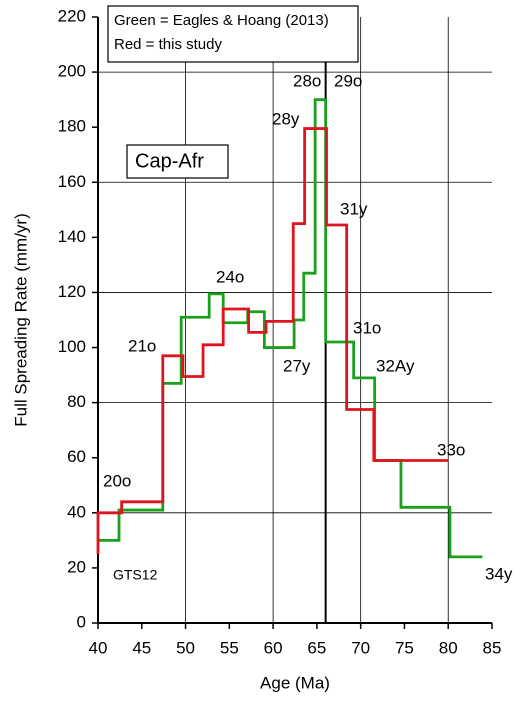  Describe the element at coordinates (360, 647) in the screenshot. I see `x-tick-label: 70` at that location.